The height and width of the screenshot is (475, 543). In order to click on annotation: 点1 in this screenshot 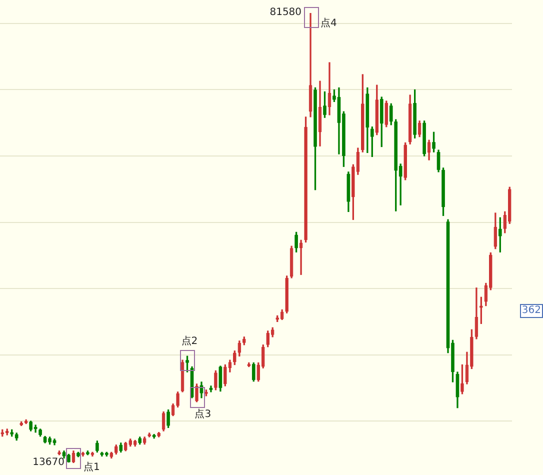, I will do `click(91, 468)`.